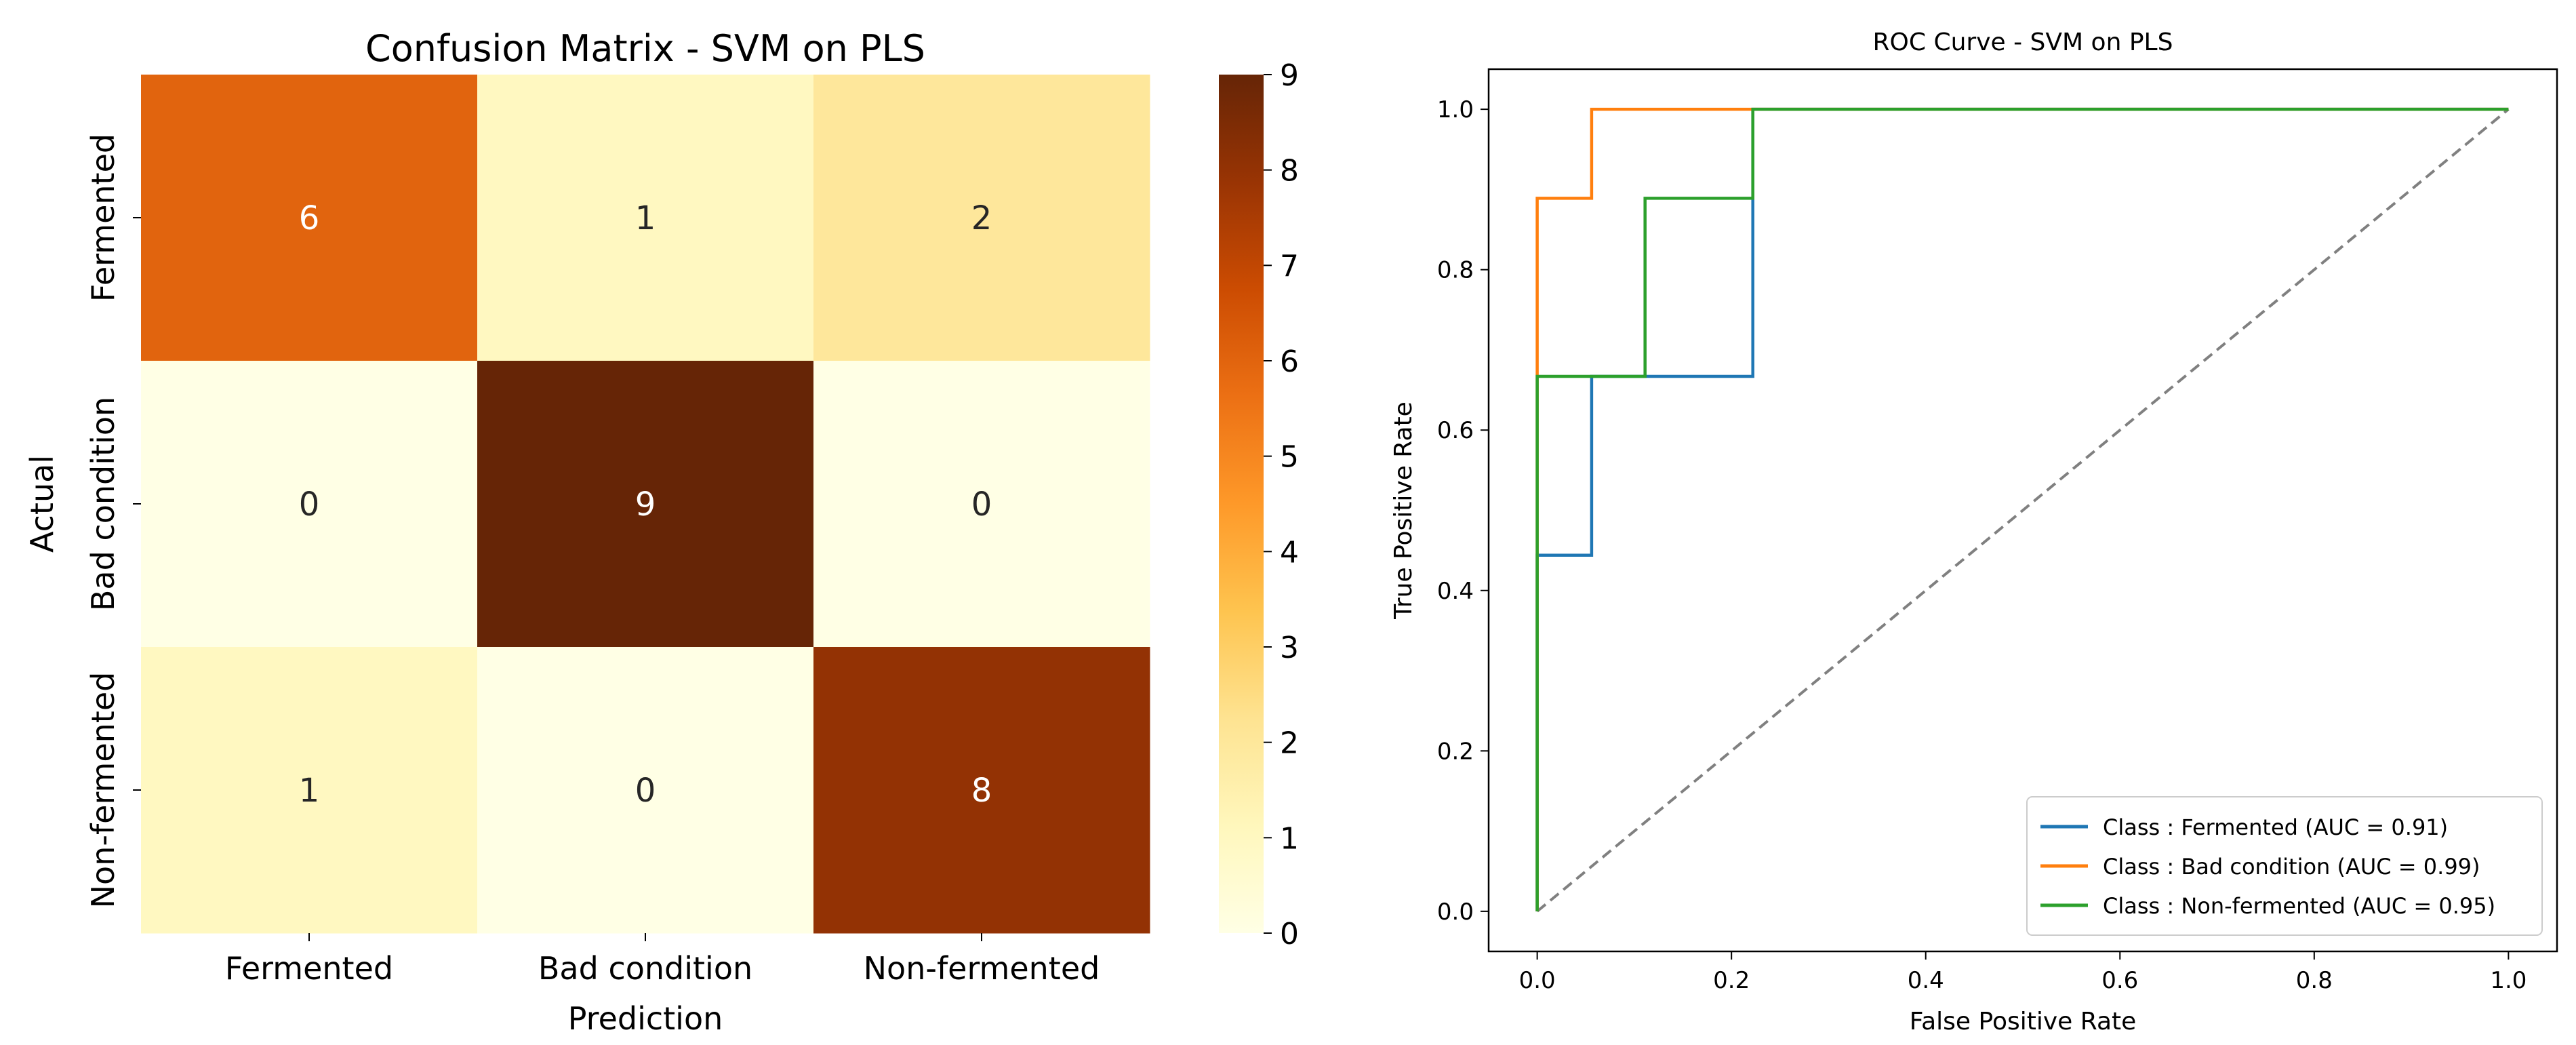 The height and width of the screenshot is (1045, 2576). I want to click on y-tick-label: 0.4, so click(1455, 591).